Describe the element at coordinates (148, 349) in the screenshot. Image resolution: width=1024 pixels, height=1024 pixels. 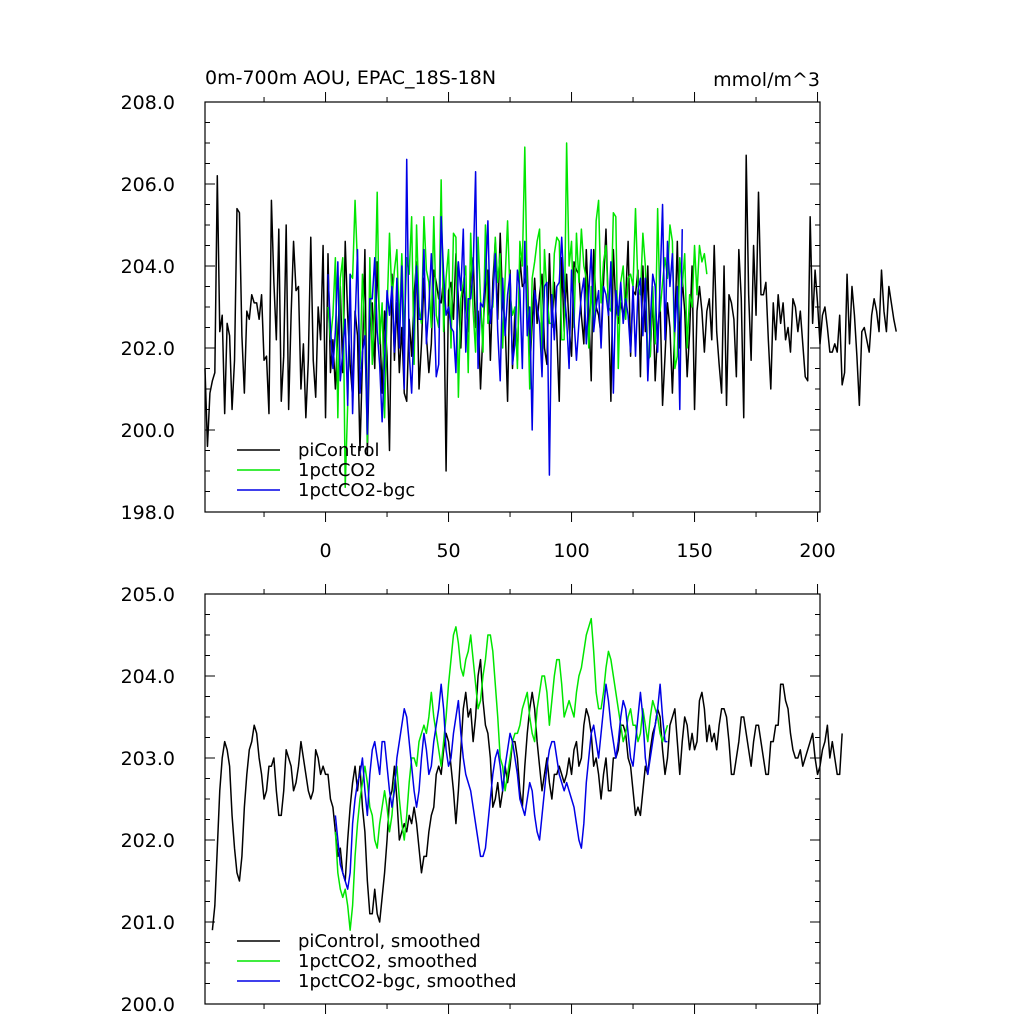
I see `top-y-tick-label: 202.0` at that location.